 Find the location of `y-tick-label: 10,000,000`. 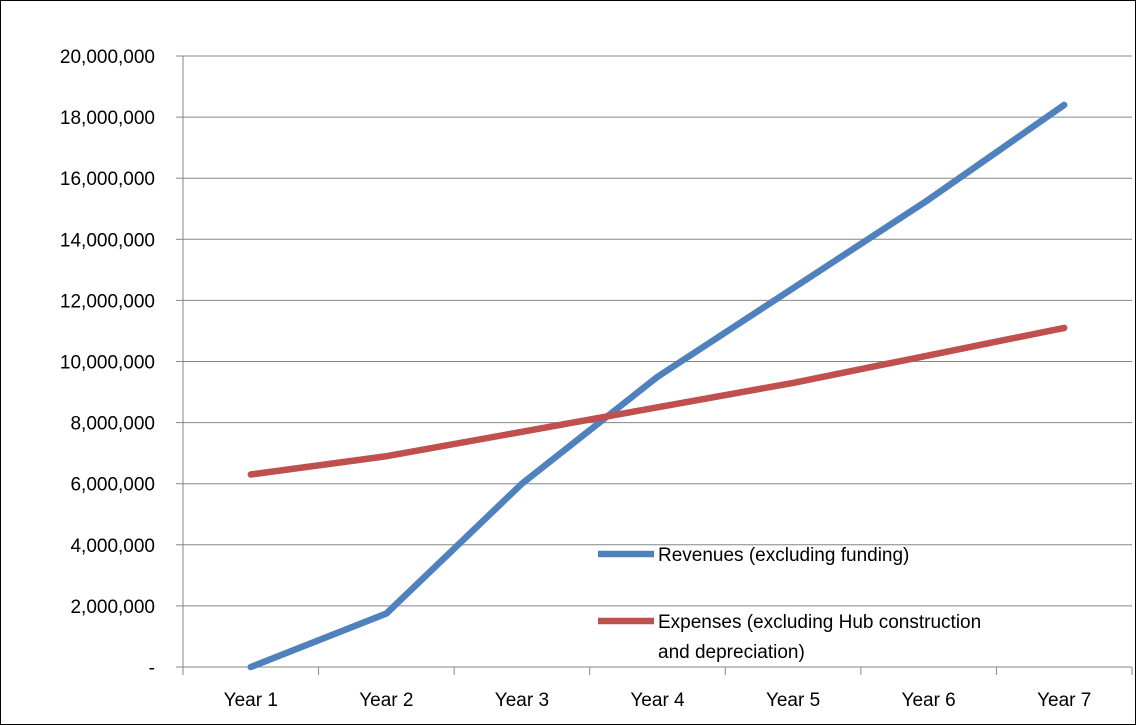

y-tick-label: 10,000,000 is located at coordinates (107, 363).